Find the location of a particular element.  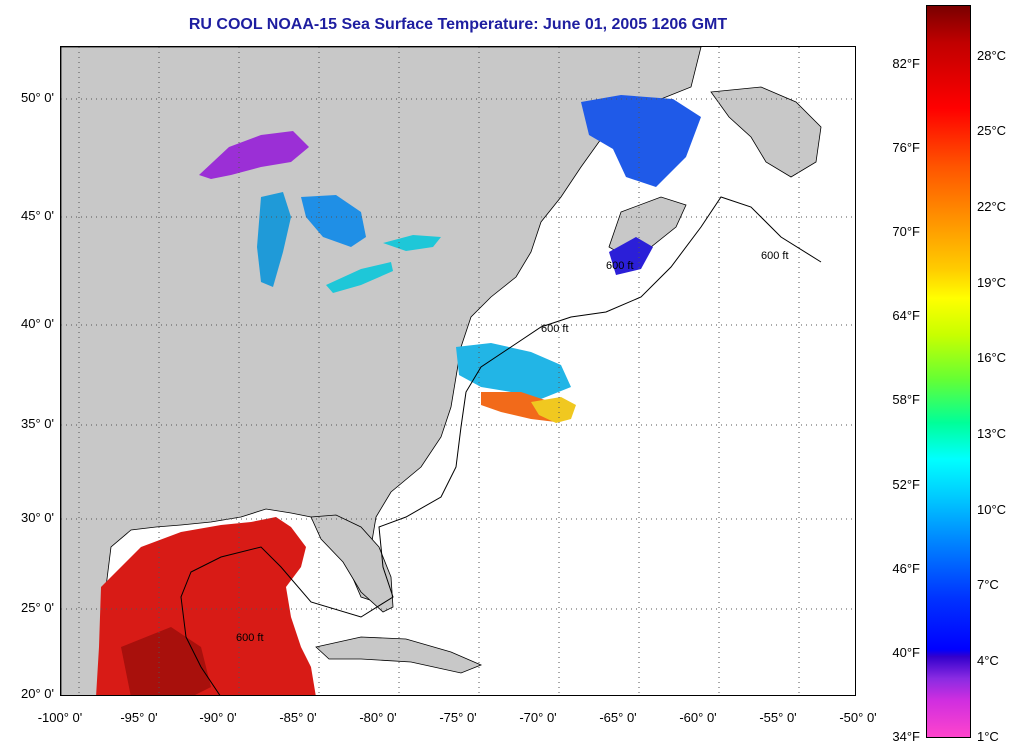

lat-label: 25° 0' is located at coordinates (37, 607).